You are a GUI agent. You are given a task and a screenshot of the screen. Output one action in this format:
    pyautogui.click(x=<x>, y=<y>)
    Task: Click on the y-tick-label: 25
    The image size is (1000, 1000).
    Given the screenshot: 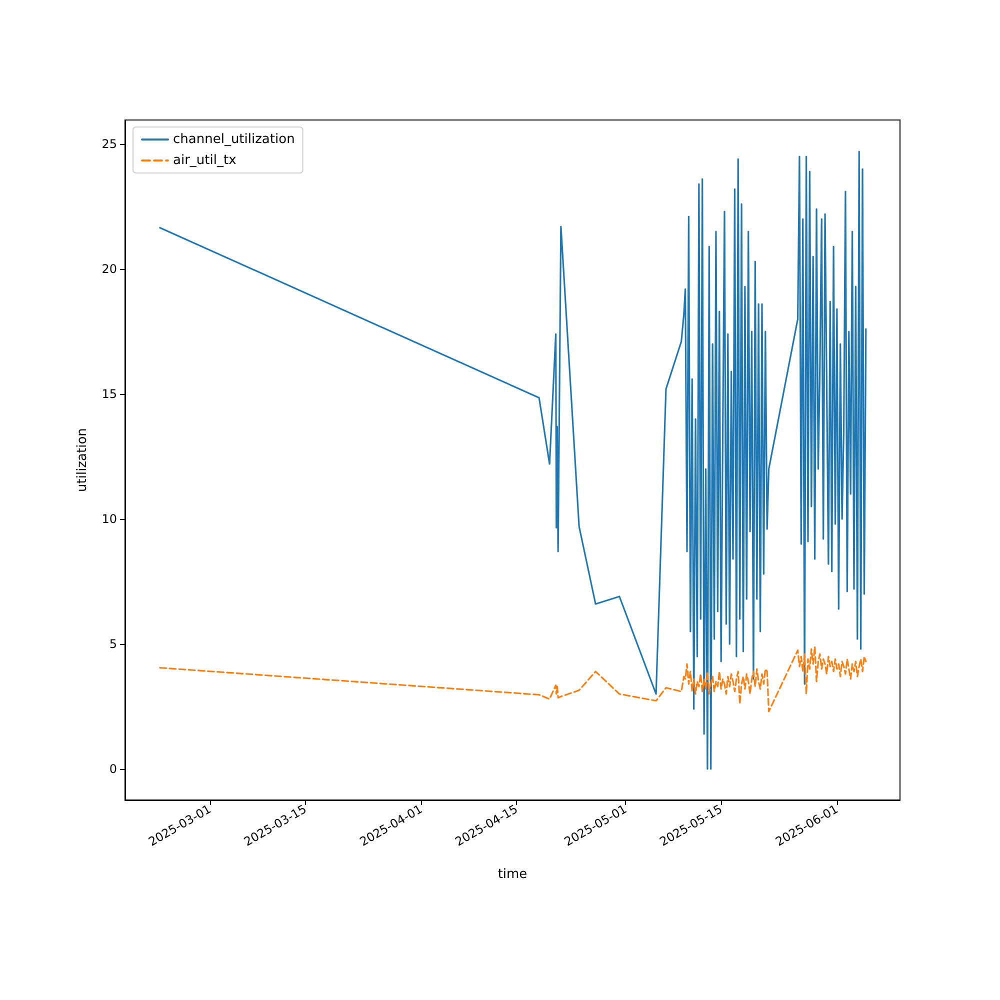 What is the action you would take?
    pyautogui.click(x=109, y=144)
    